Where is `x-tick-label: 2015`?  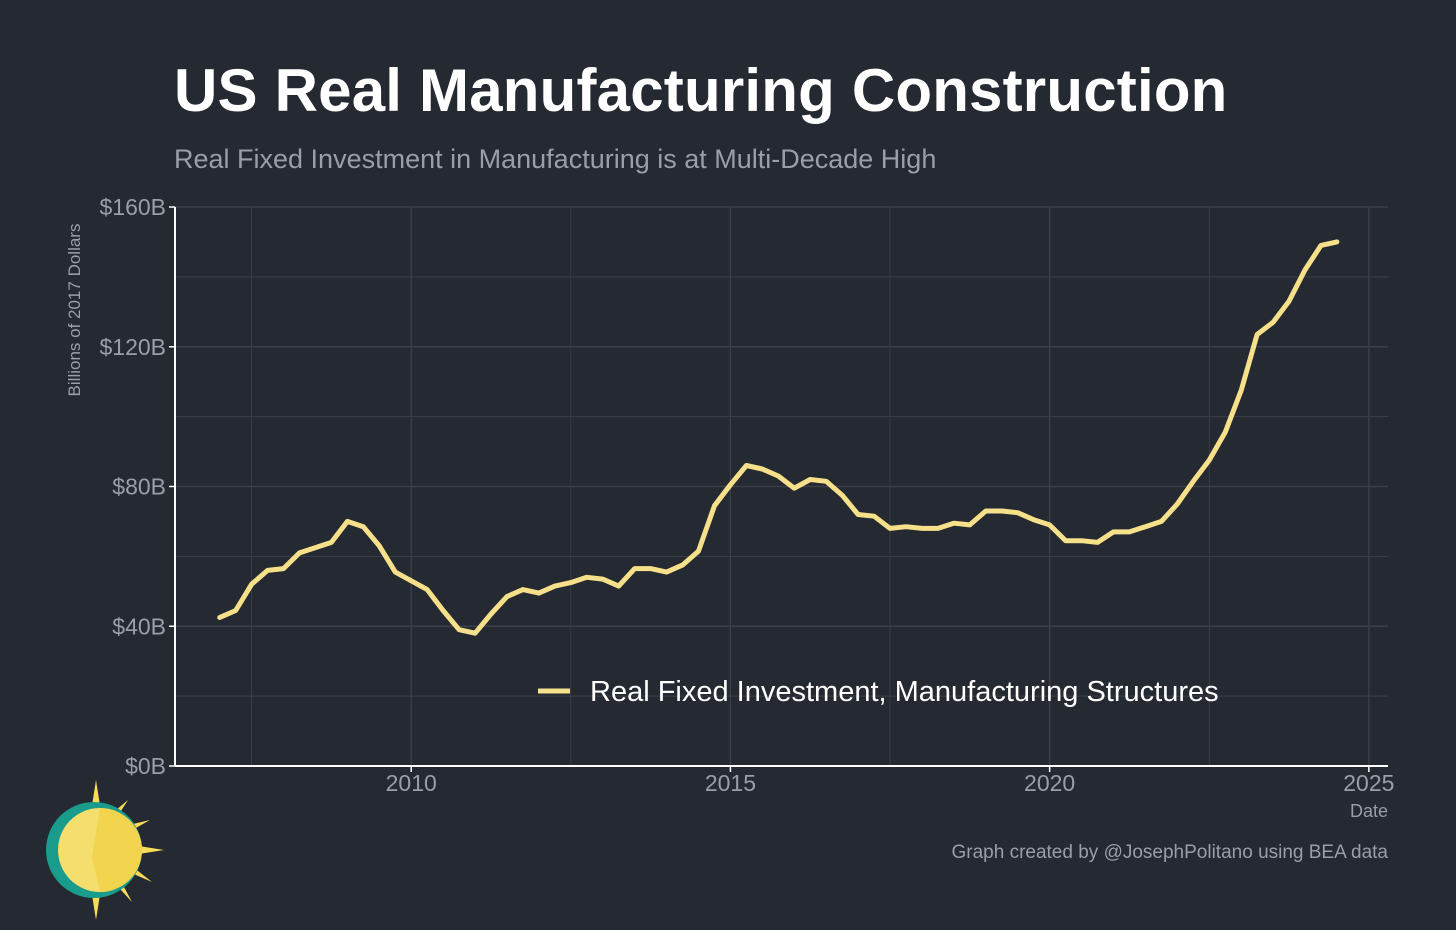
x-tick-label: 2015 is located at coordinates (730, 783).